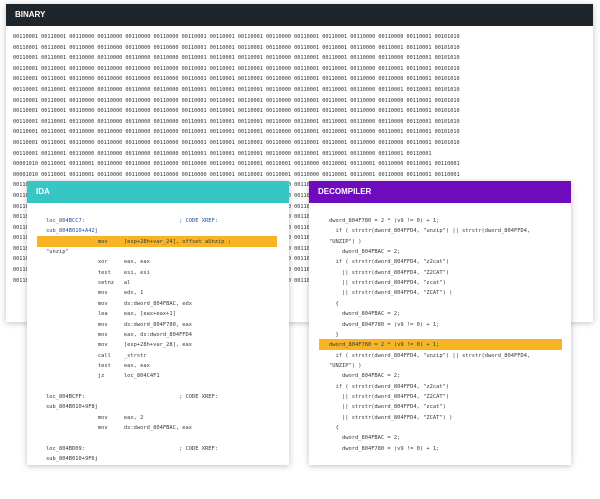 The width and height of the screenshot is (600, 499). Describe the element at coordinates (98, 272) in the screenshot. I see `ida-line: test esi, esi` at that location.